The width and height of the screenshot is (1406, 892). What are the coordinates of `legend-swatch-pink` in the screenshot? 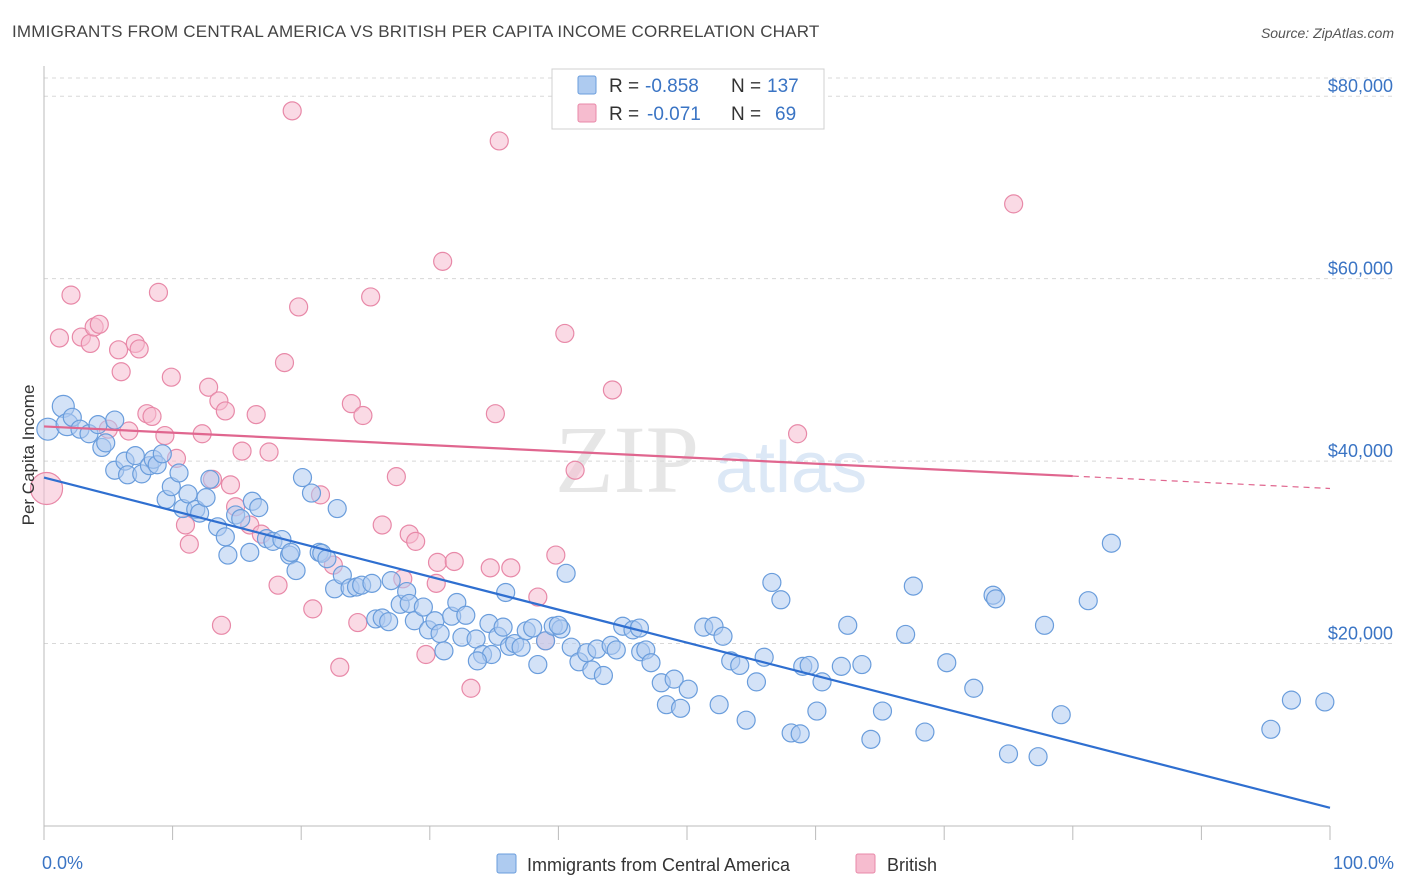 It's located at (587, 113).